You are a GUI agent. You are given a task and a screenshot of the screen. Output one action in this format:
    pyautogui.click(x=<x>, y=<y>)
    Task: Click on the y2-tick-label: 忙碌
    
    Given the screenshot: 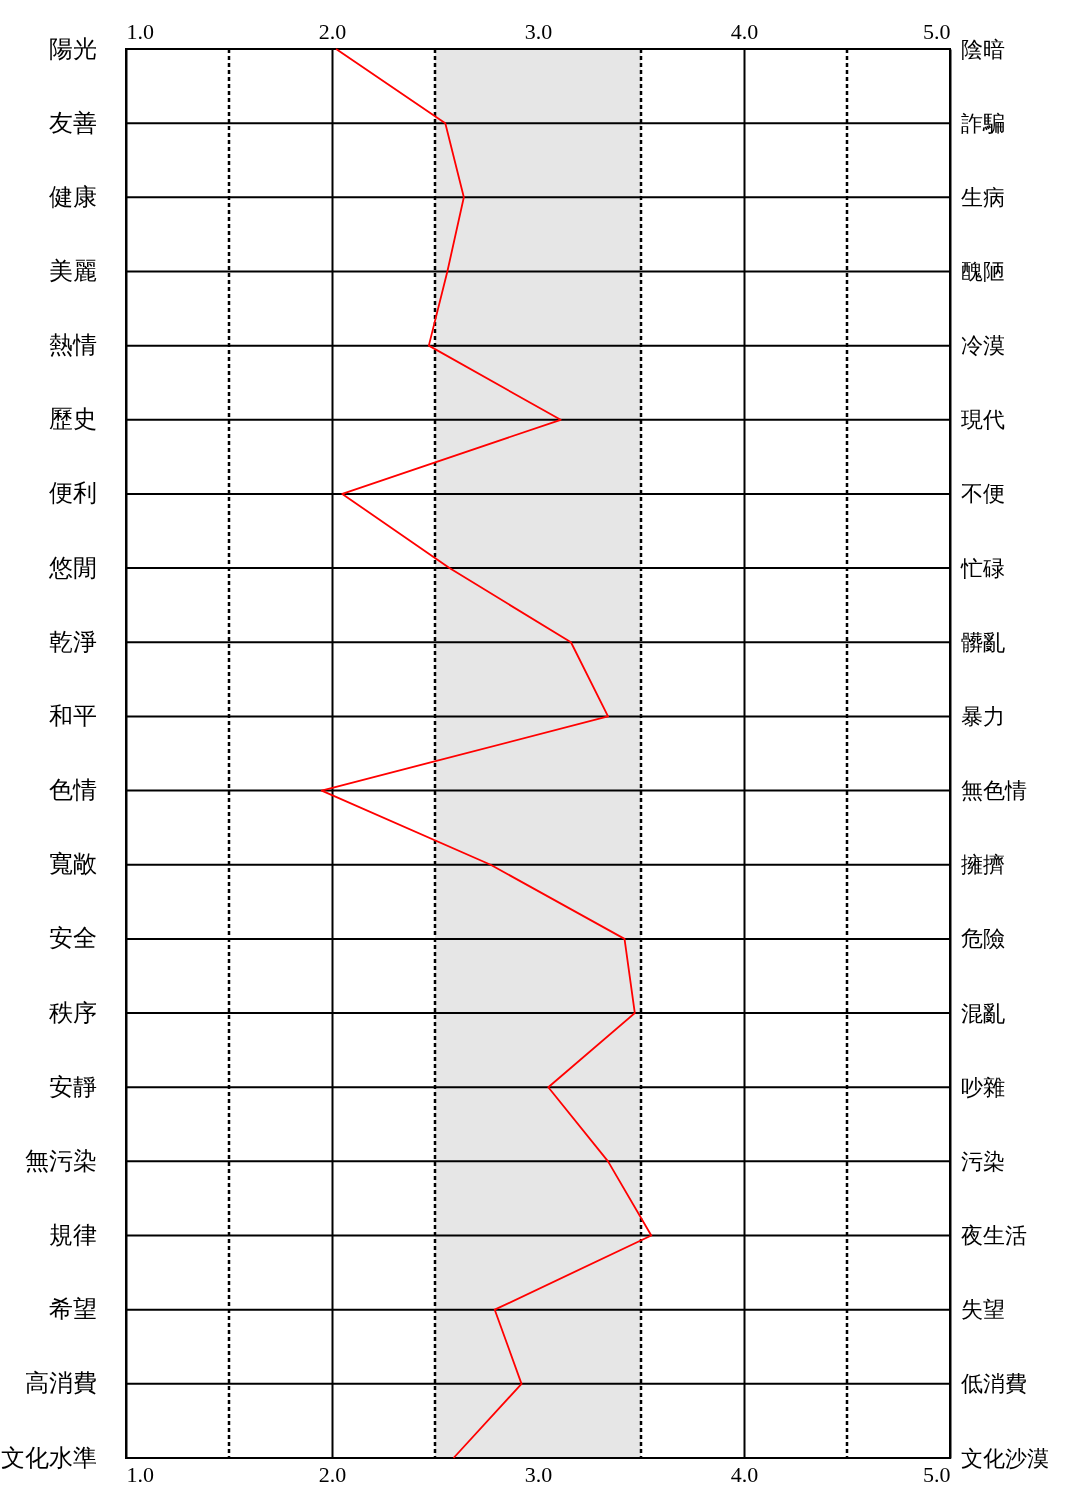 What is the action you would take?
    pyautogui.click(x=982, y=568)
    